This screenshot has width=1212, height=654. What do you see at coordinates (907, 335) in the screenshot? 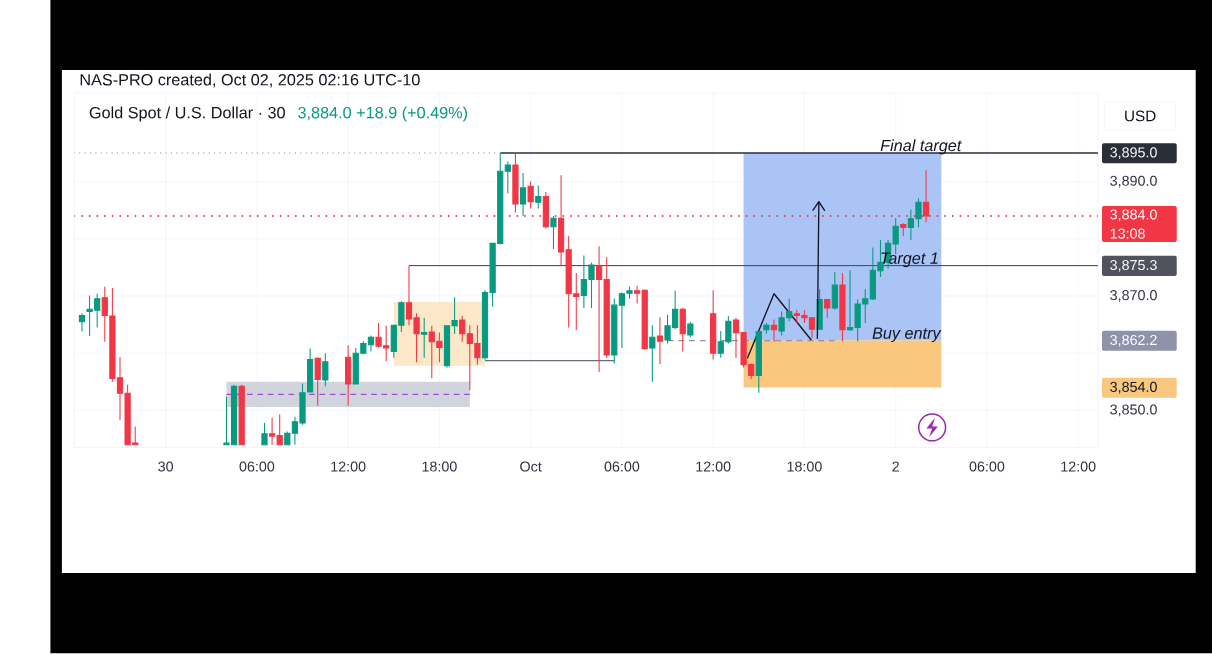
I see `annotation: Buy entry` at bounding box center [907, 335].